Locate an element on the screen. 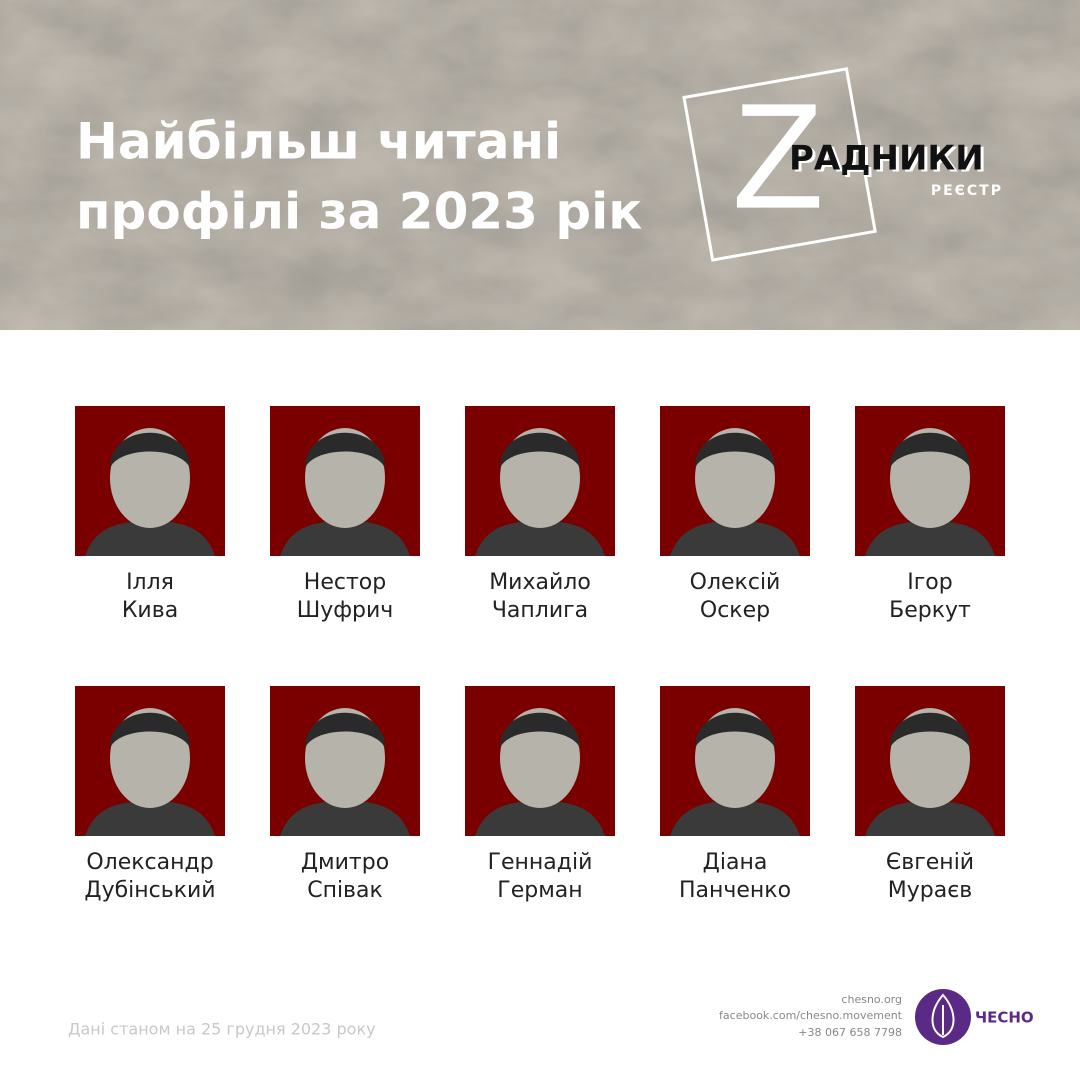 The height and width of the screenshot is (1084, 1080). last-name: Співак is located at coordinates (345, 890).